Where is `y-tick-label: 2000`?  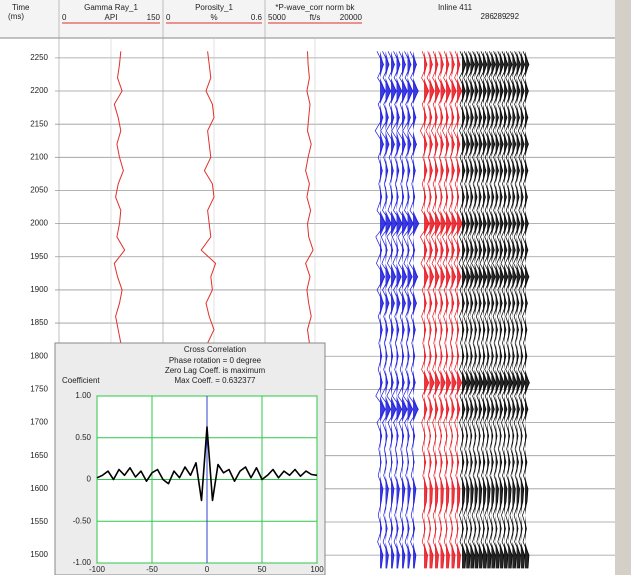 y-tick-label: 2000 is located at coordinates (39, 223).